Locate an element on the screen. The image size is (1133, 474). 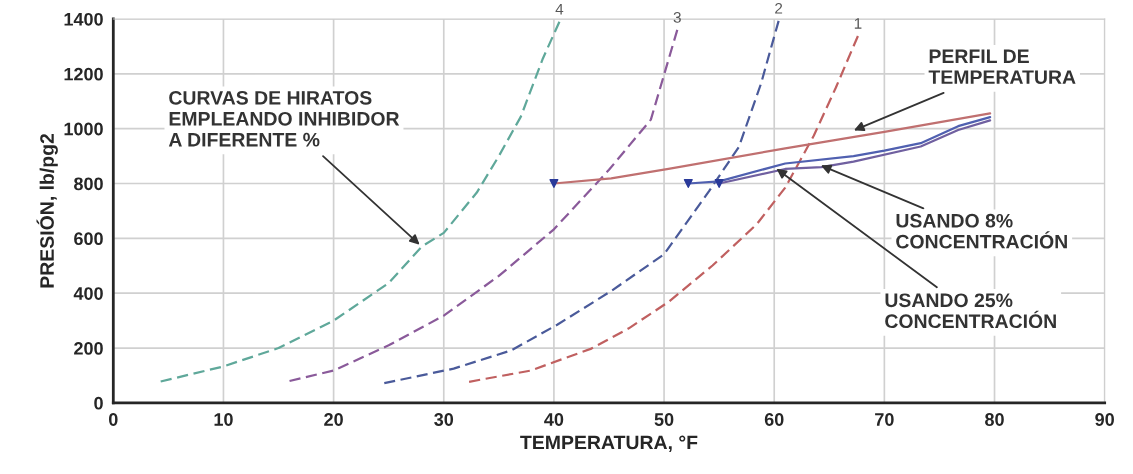
series-label: 2 is located at coordinates (779, 8).